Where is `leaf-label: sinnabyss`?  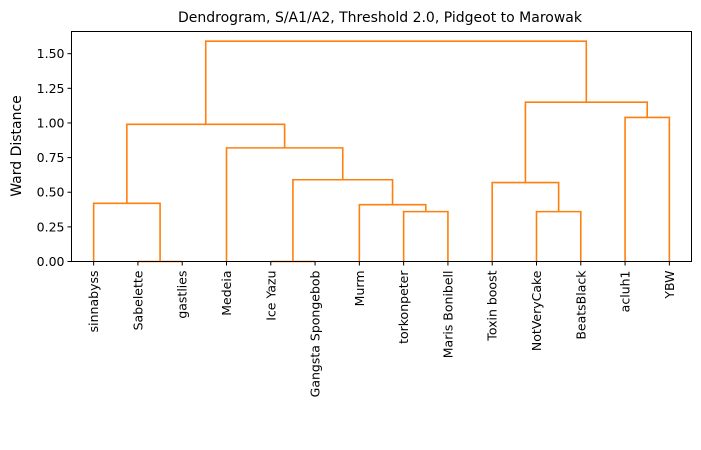
leaf-label: sinnabyss is located at coordinates (93, 302).